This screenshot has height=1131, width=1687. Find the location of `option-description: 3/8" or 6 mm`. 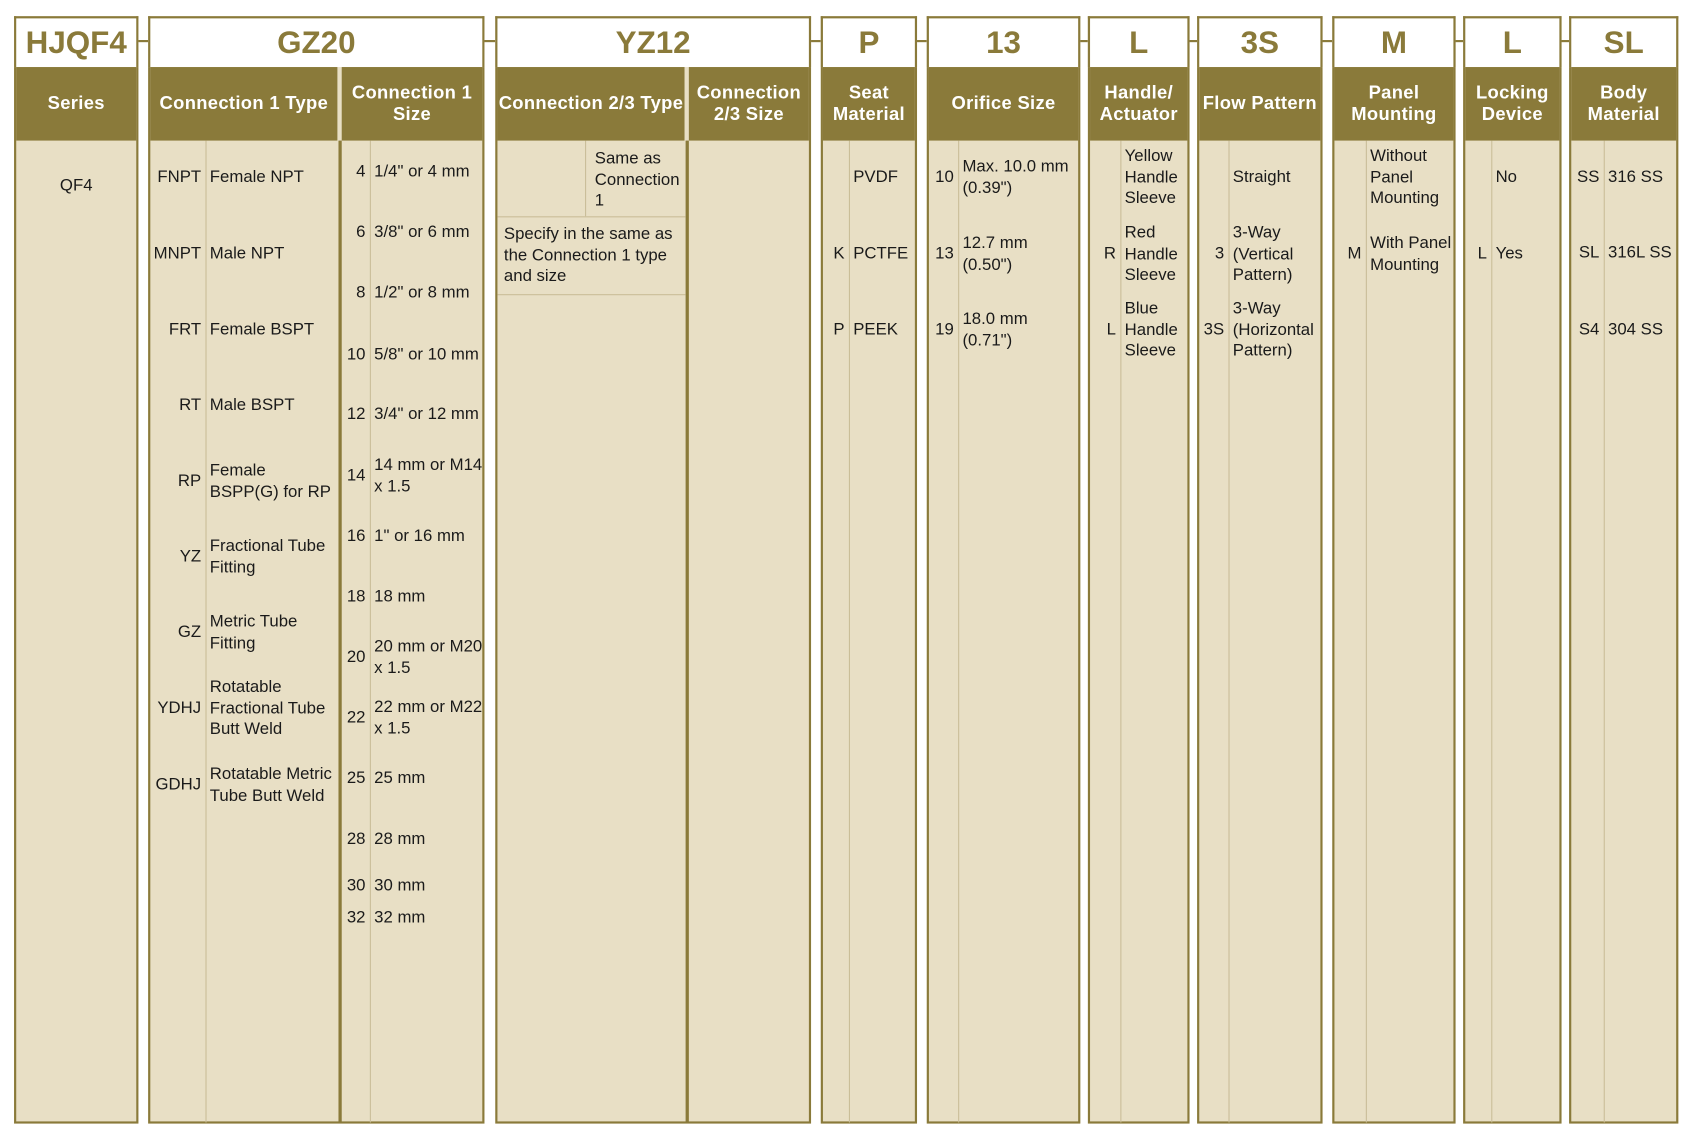

option-description: 3/8" or 6 mm is located at coordinates (422, 232).